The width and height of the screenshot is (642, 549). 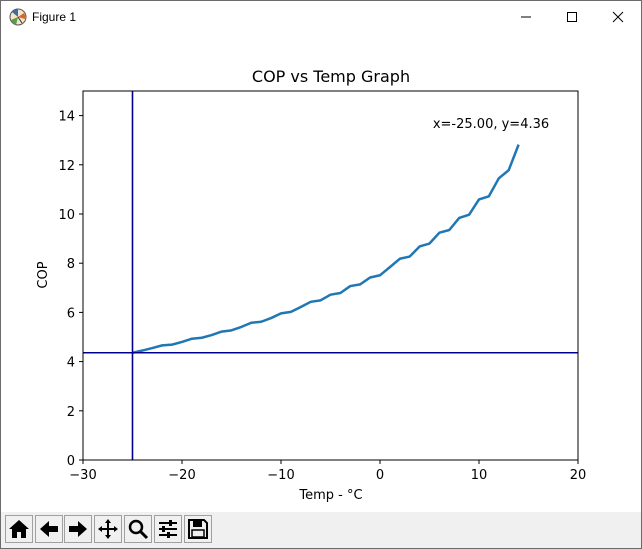 What do you see at coordinates (18, 17) in the screenshot?
I see `matplotlib-icon` at bounding box center [18, 17].